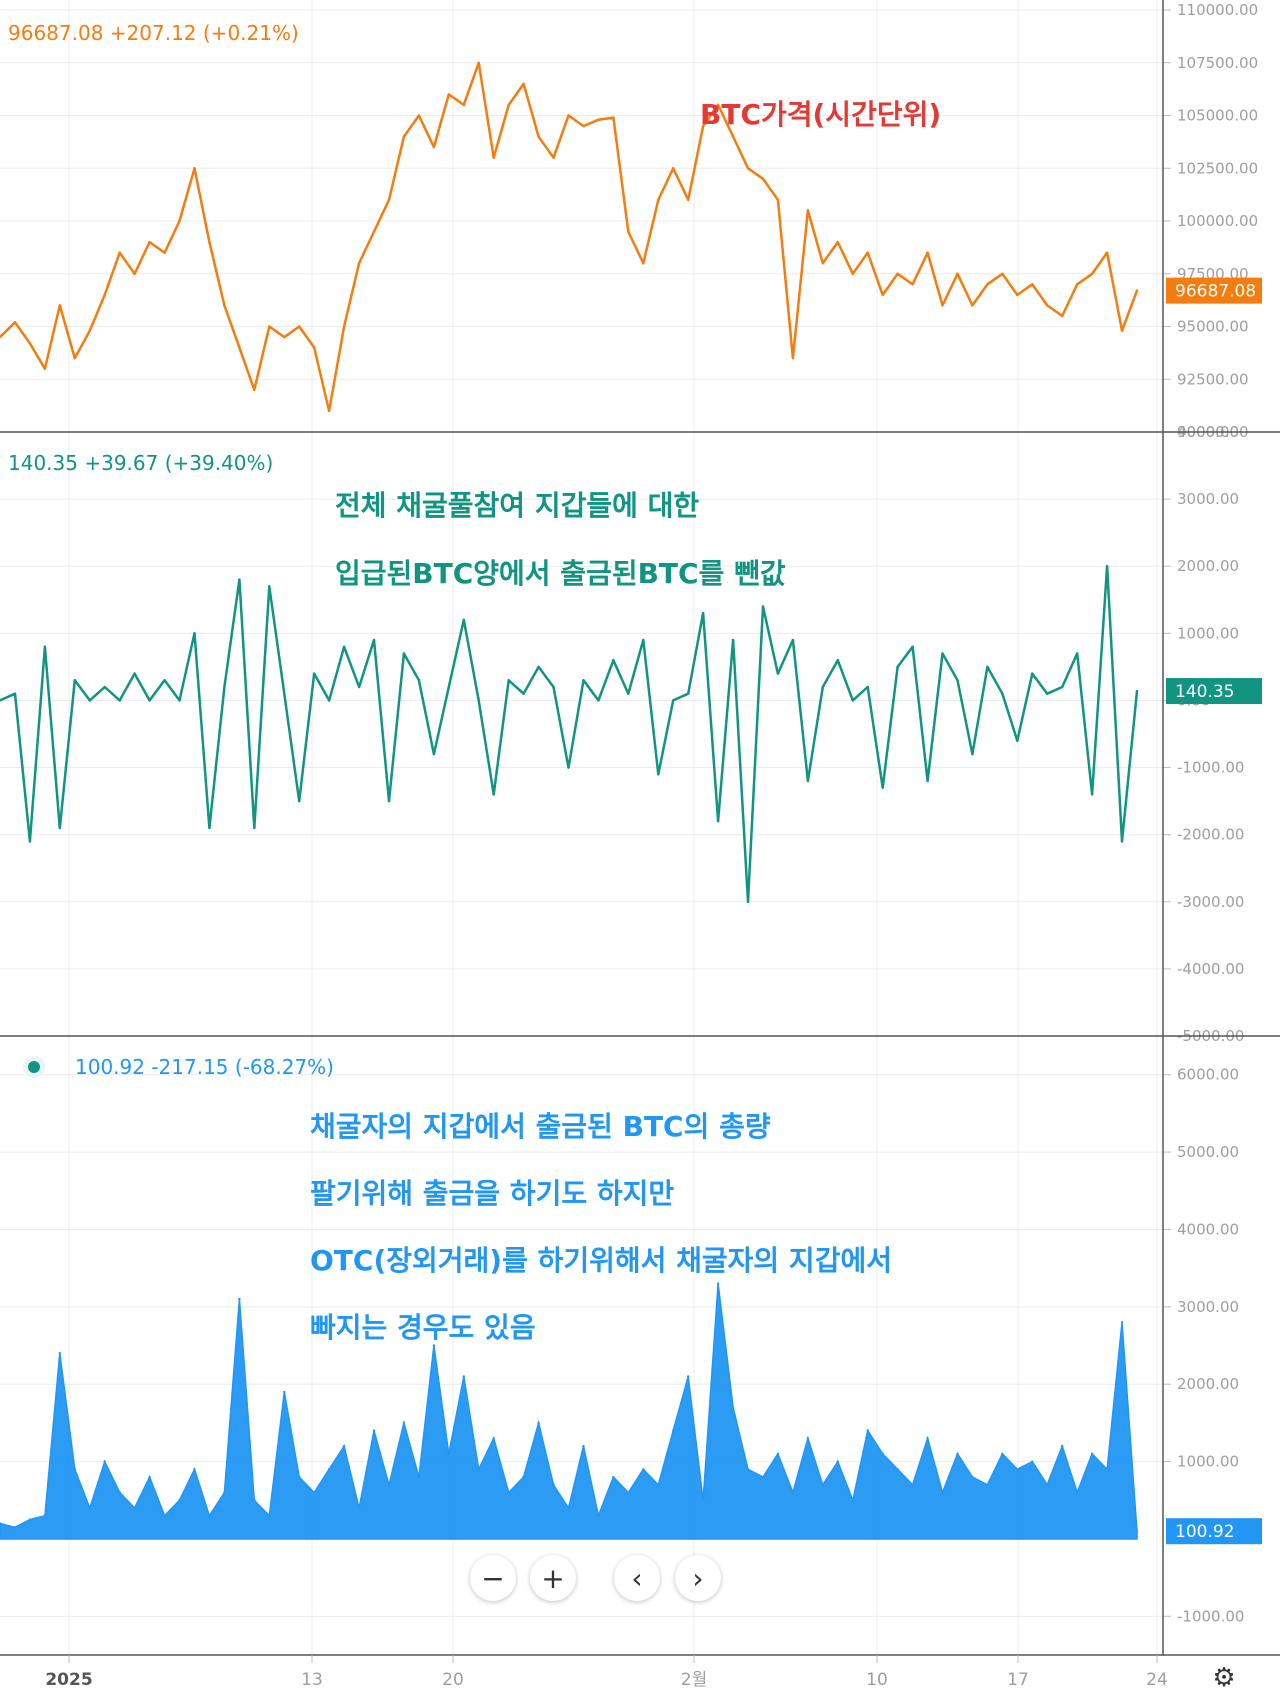  I want to click on outflow-annotation-line: 팔기위해 출금을 하기도 하지만, so click(492, 1193).